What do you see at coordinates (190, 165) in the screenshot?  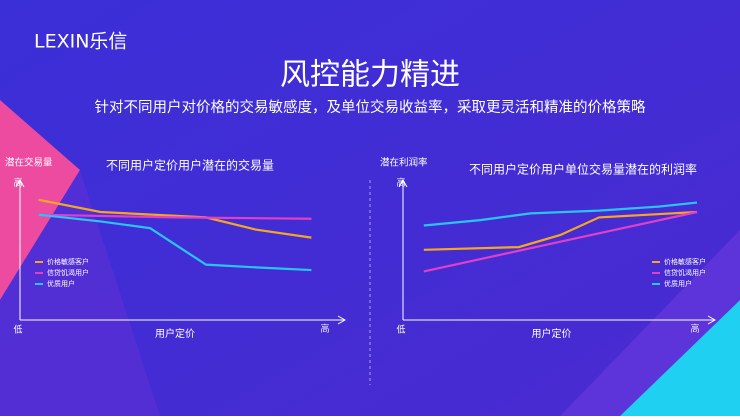 I see `chart-title: 不同用户定价用户潜在的交易量` at bounding box center [190, 165].